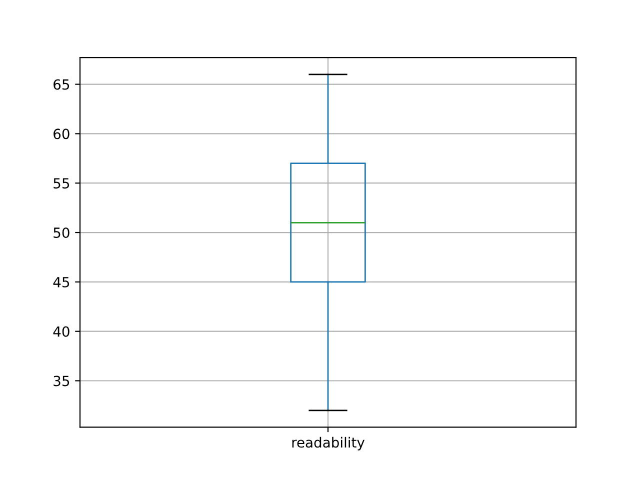 The image size is (640, 480). I want to click on y-tick-label: 40, so click(61, 331).